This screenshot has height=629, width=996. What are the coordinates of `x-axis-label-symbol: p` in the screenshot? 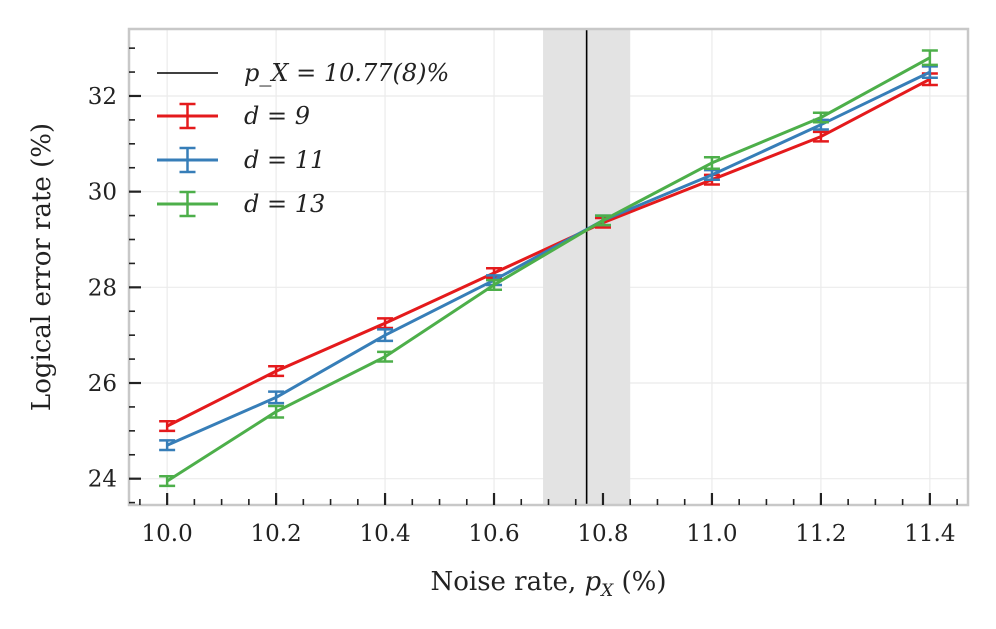 It's located at (592, 582).